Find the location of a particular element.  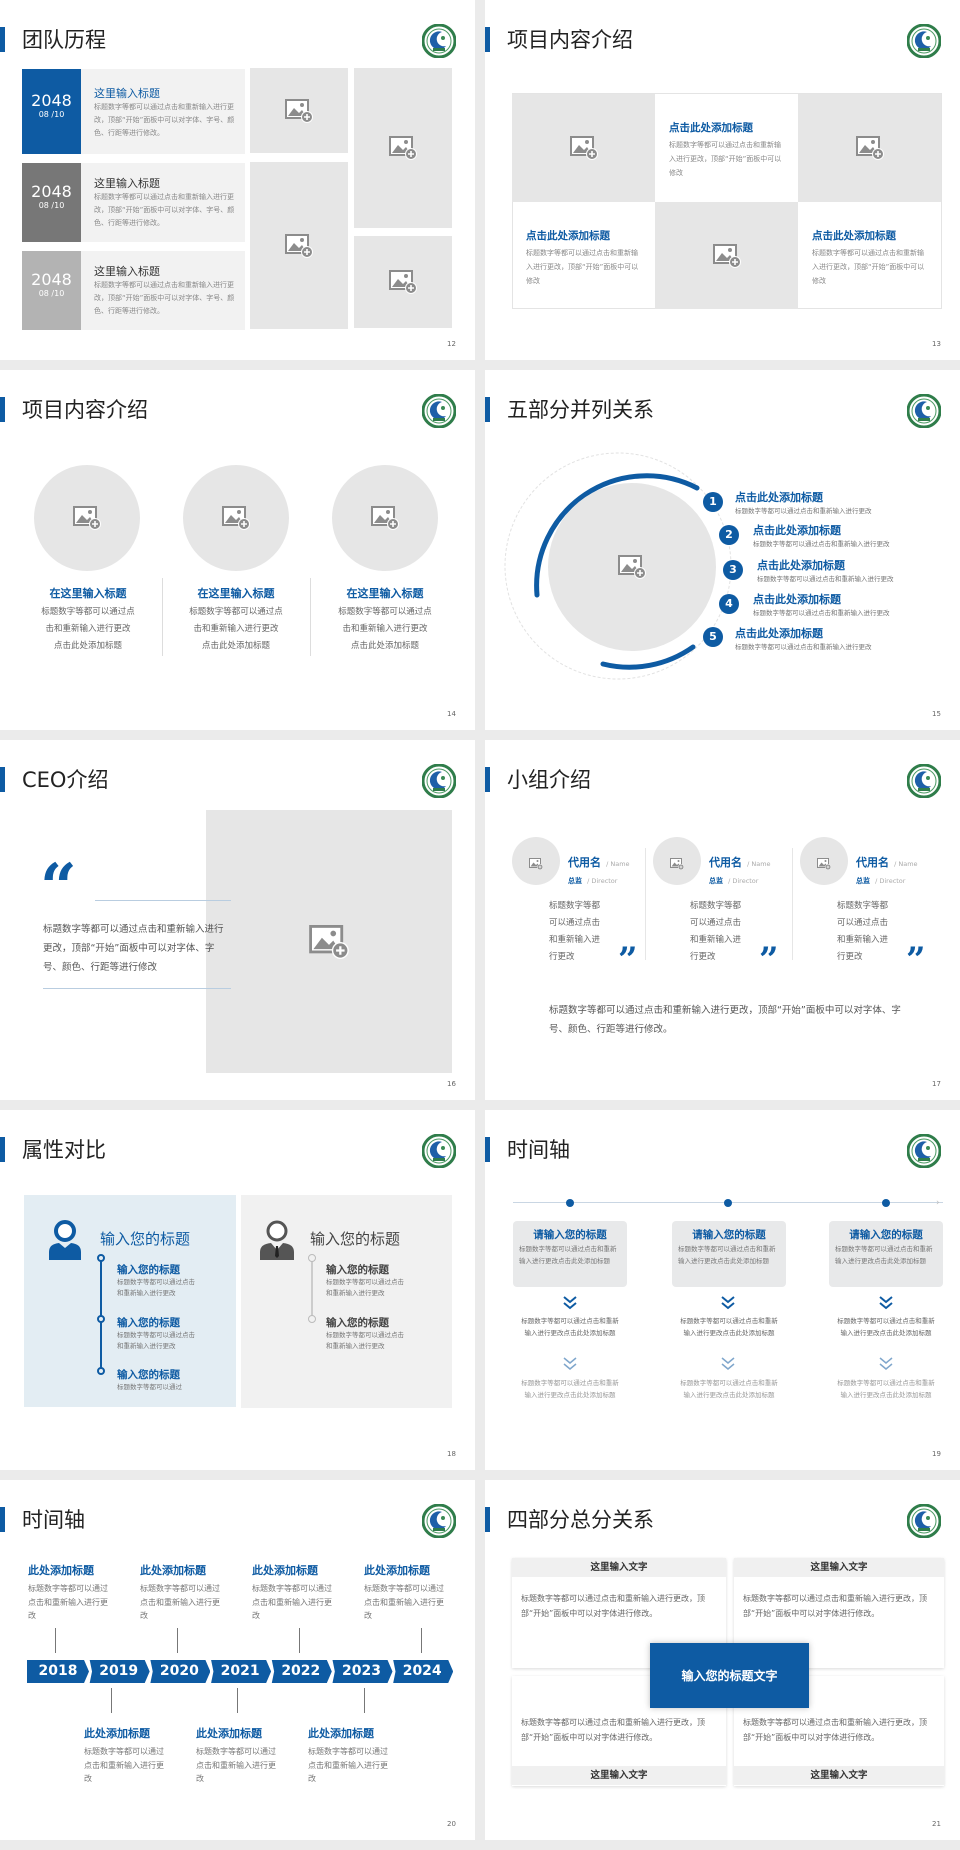

compare-item: 输入您的标题 标题数字等都可以通过 is located at coordinates (158, 1380).